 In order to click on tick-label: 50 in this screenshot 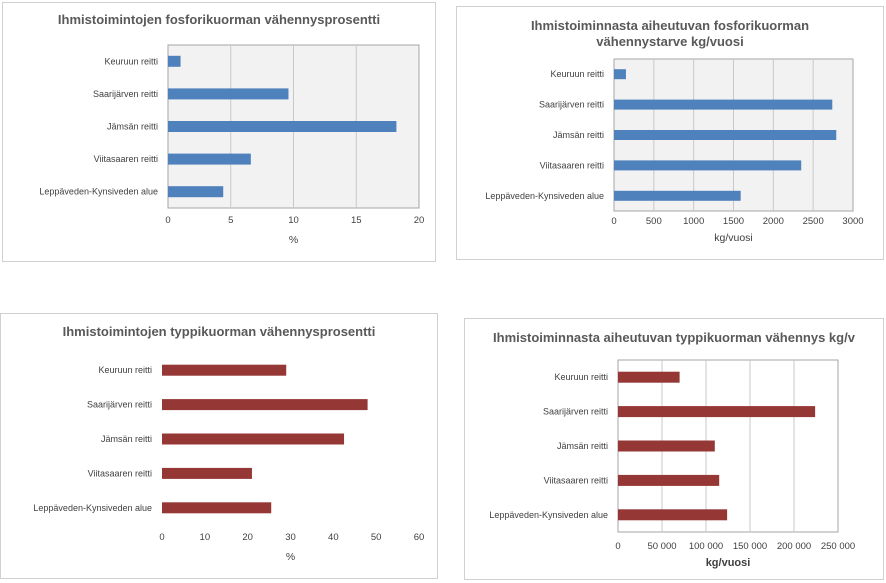, I will do `click(376, 537)`.